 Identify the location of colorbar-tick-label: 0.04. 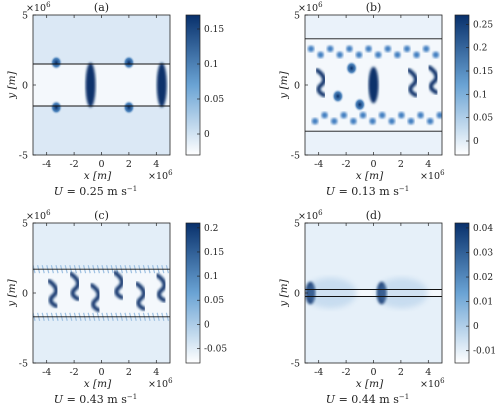
(483, 229).